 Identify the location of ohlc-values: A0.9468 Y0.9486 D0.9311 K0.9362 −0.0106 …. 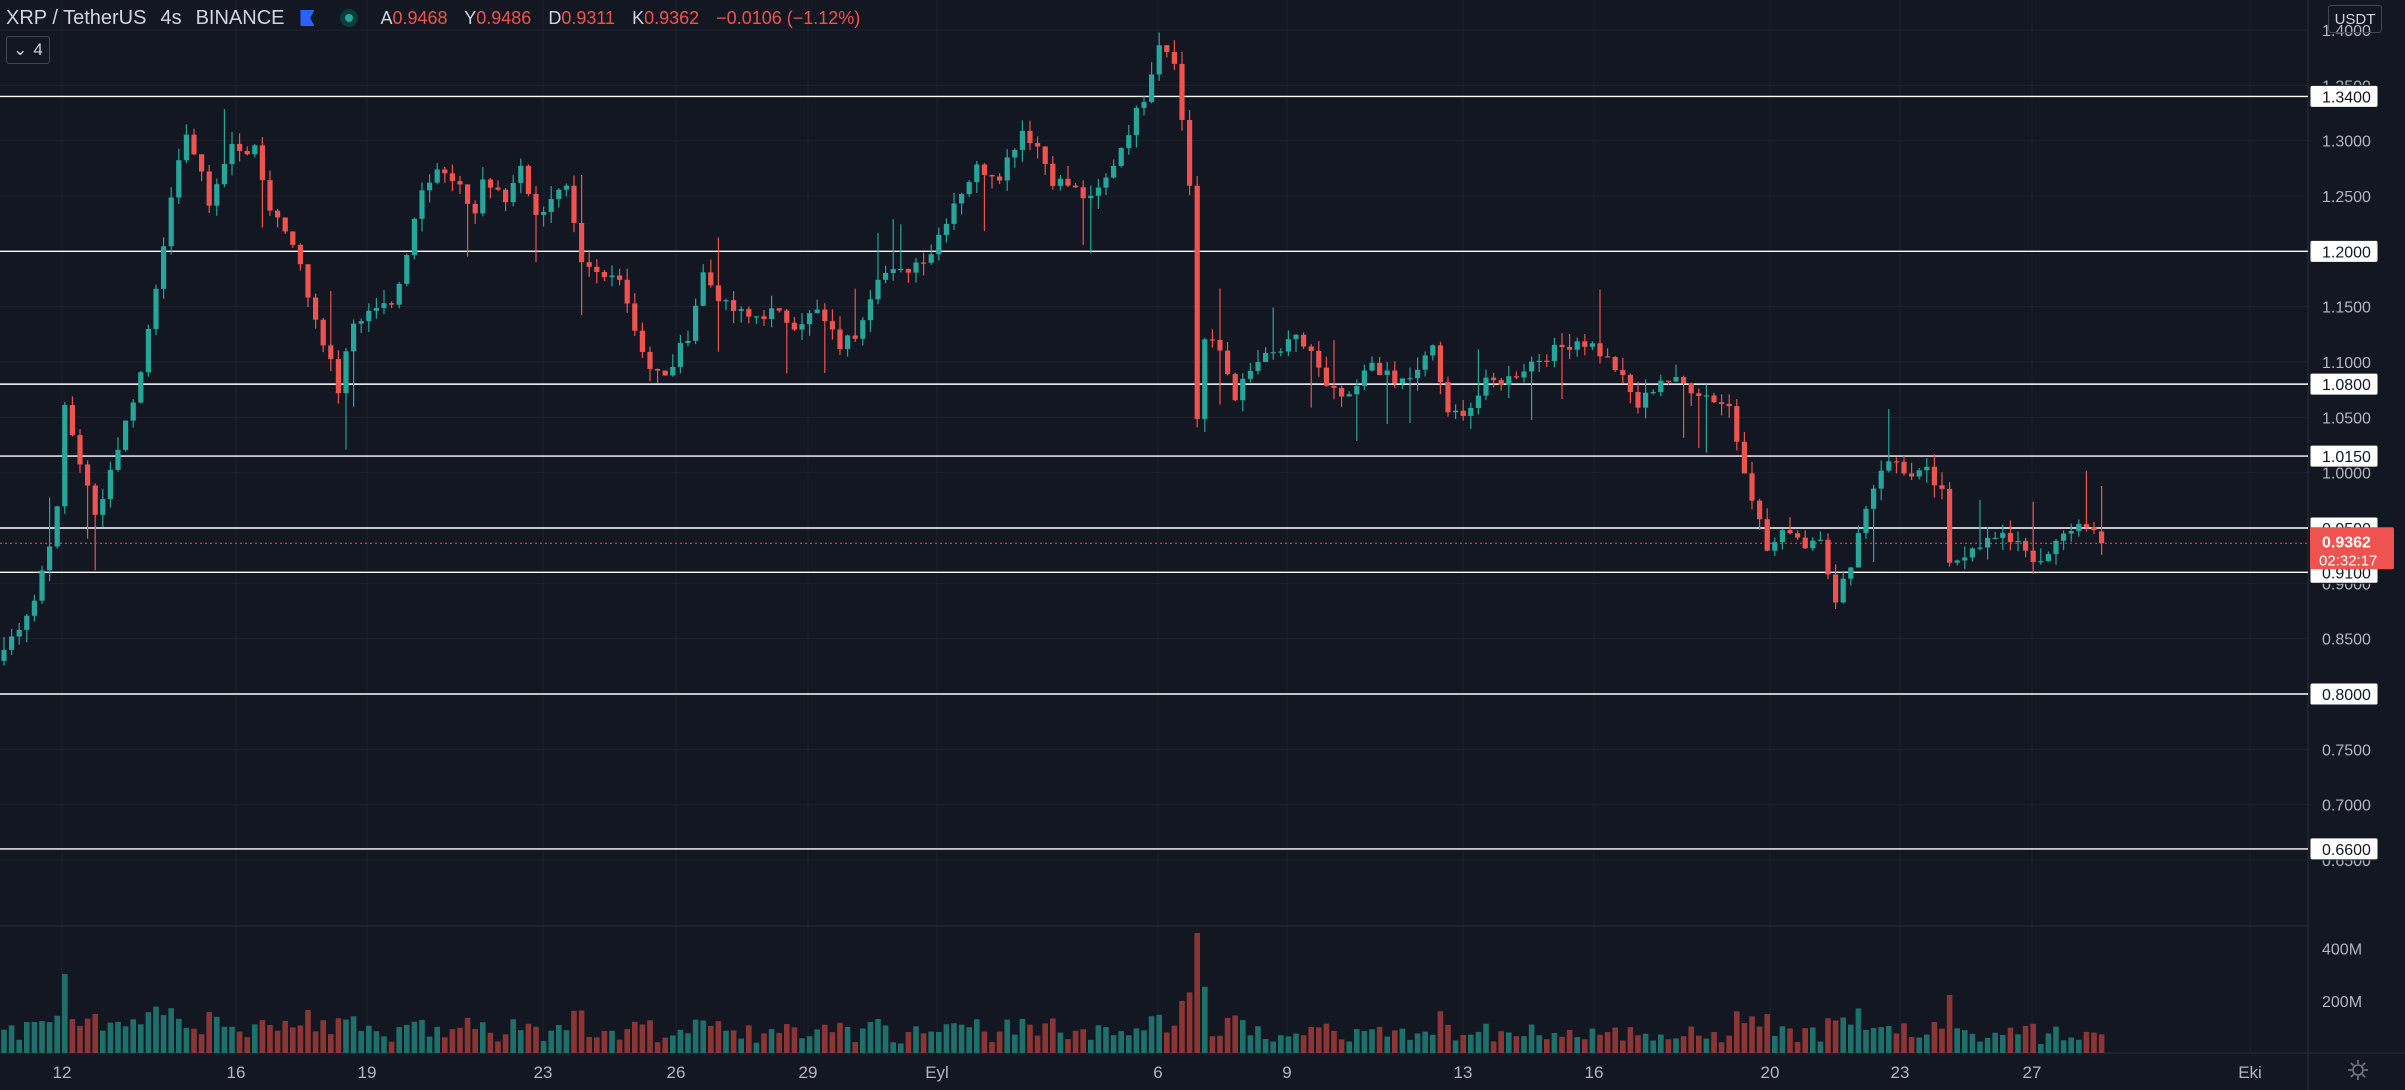
(626, 18).